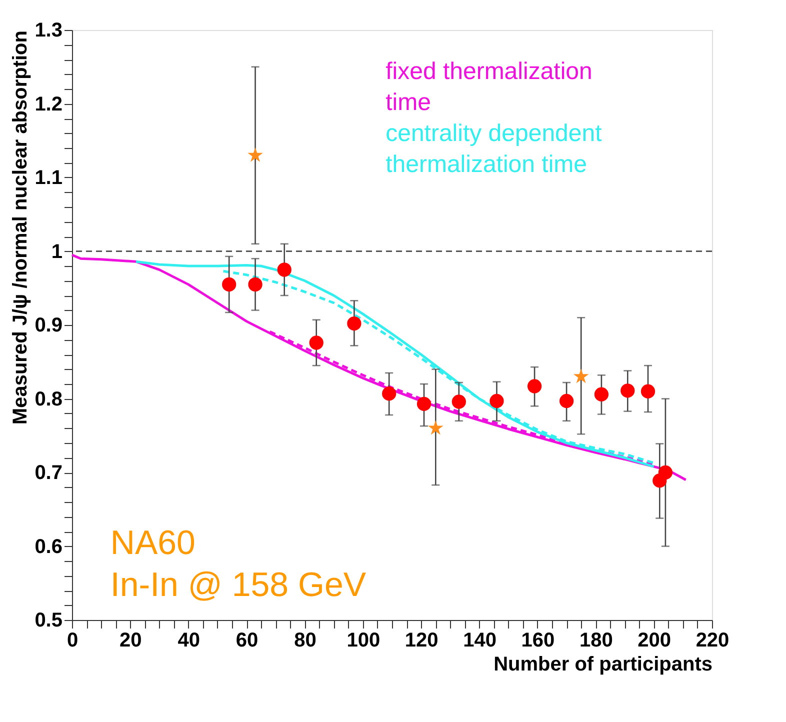 The height and width of the screenshot is (722, 786). I want to click on text: fixed thermalization time, so click(489, 87).